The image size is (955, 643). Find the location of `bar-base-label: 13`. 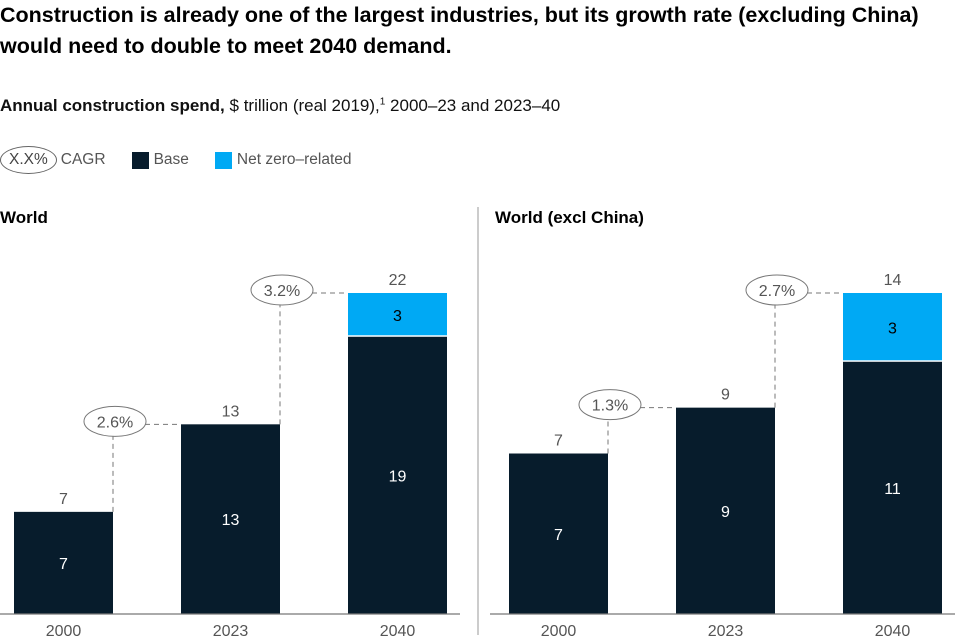

bar-base-label: 13 is located at coordinates (231, 520).